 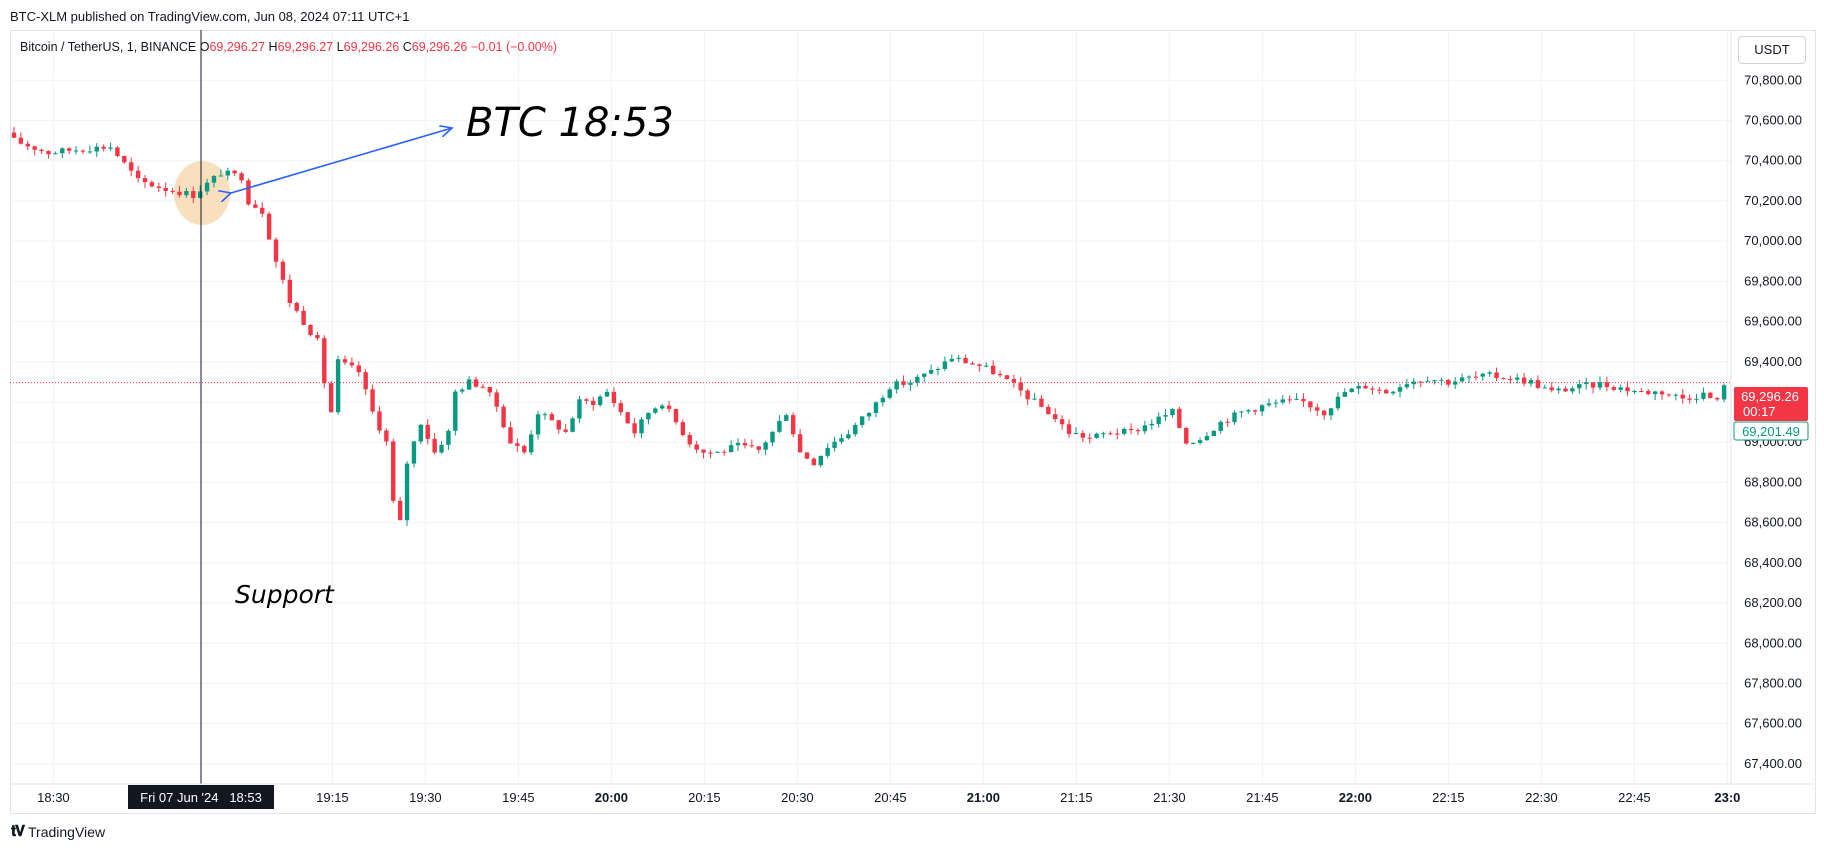 What do you see at coordinates (1773, 522) in the screenshot?
I see `price-tick-label: 68,600.00` at bounding box center [1773, 522].